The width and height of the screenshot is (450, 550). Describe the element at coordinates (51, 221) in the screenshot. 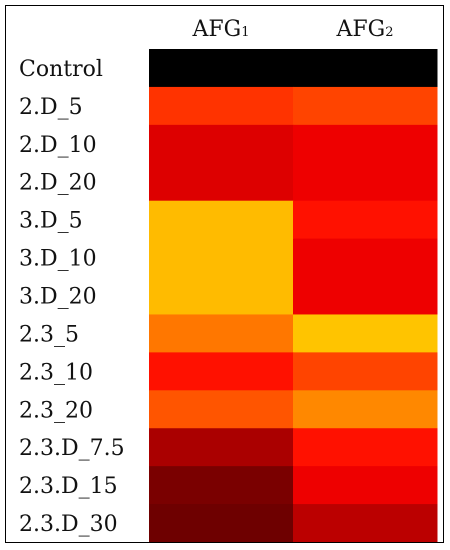

I see `row-label-5: 3.D_5` at that location.